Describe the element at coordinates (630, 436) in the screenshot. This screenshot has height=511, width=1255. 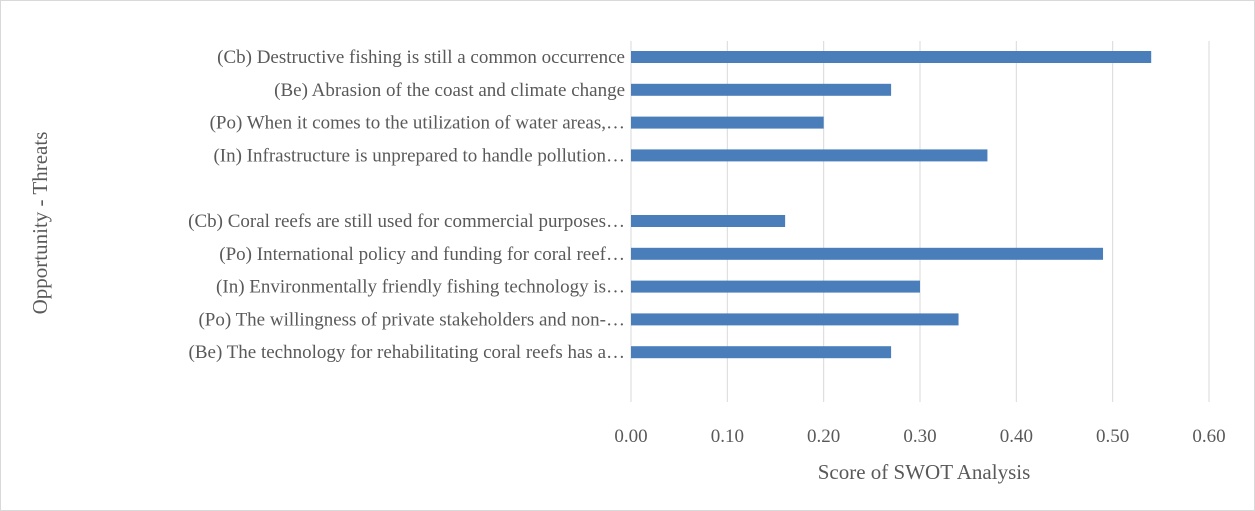
I see `x-tick-label: 0.00` at that location.